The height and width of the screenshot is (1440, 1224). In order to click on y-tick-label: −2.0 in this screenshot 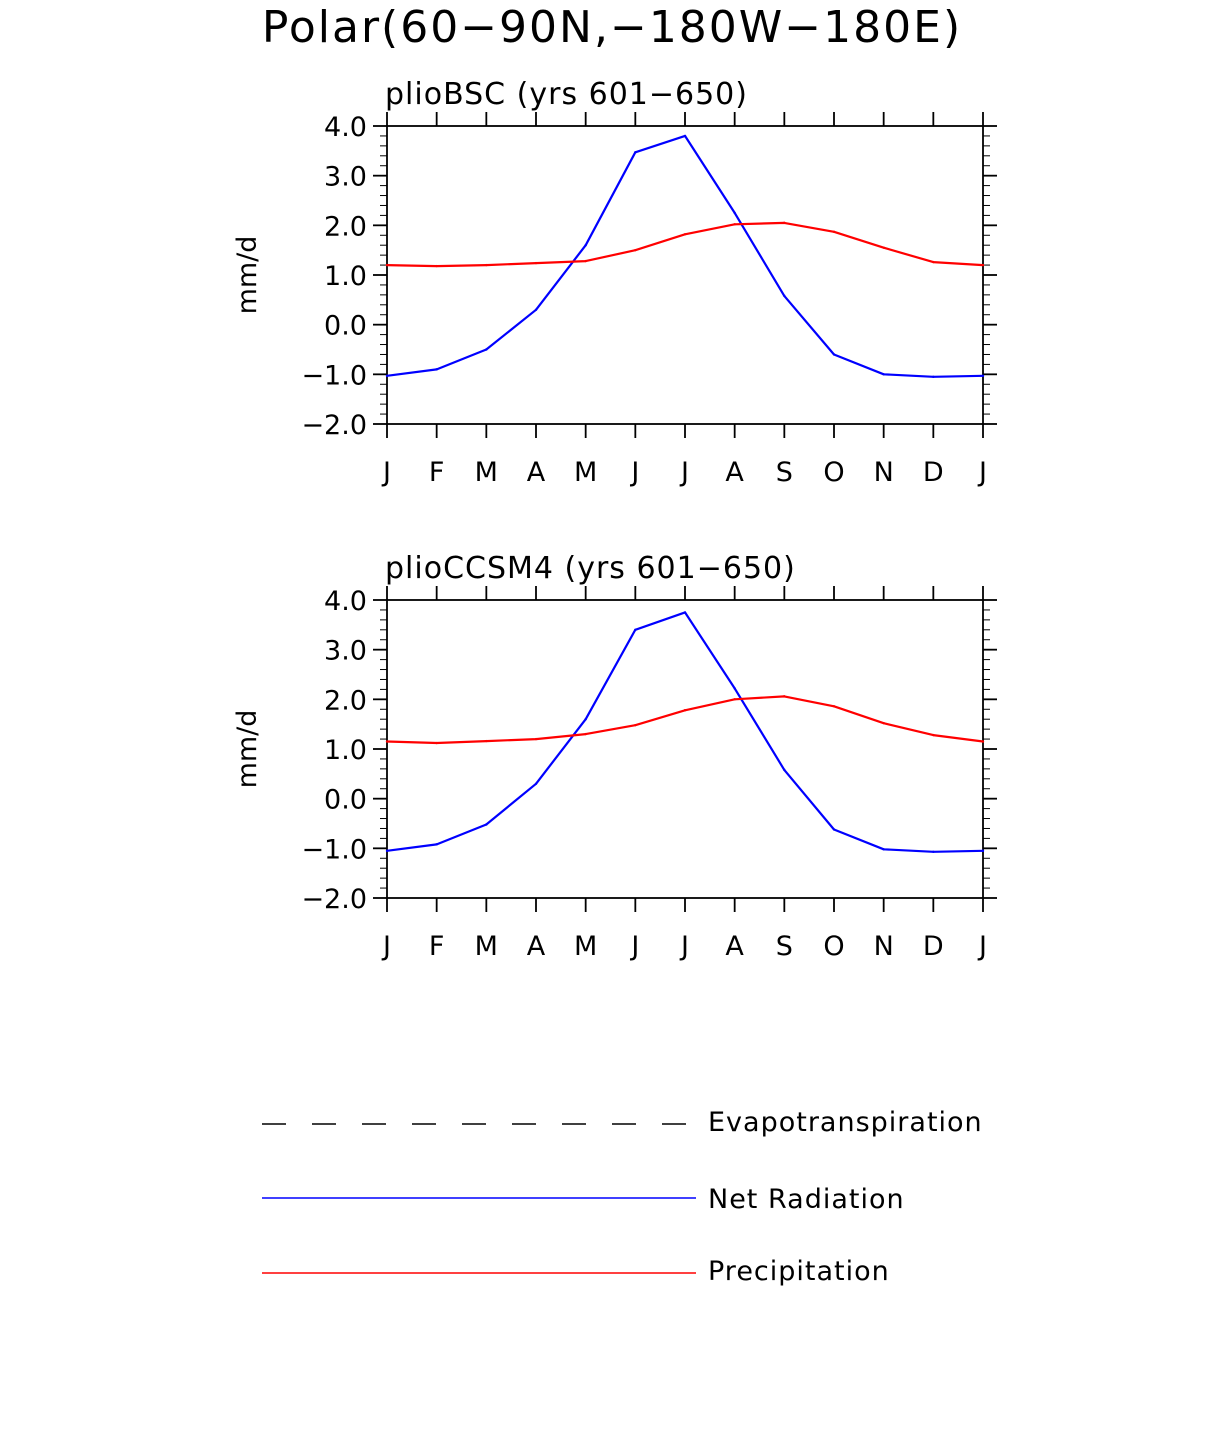, I will do `click(334, 899)`.